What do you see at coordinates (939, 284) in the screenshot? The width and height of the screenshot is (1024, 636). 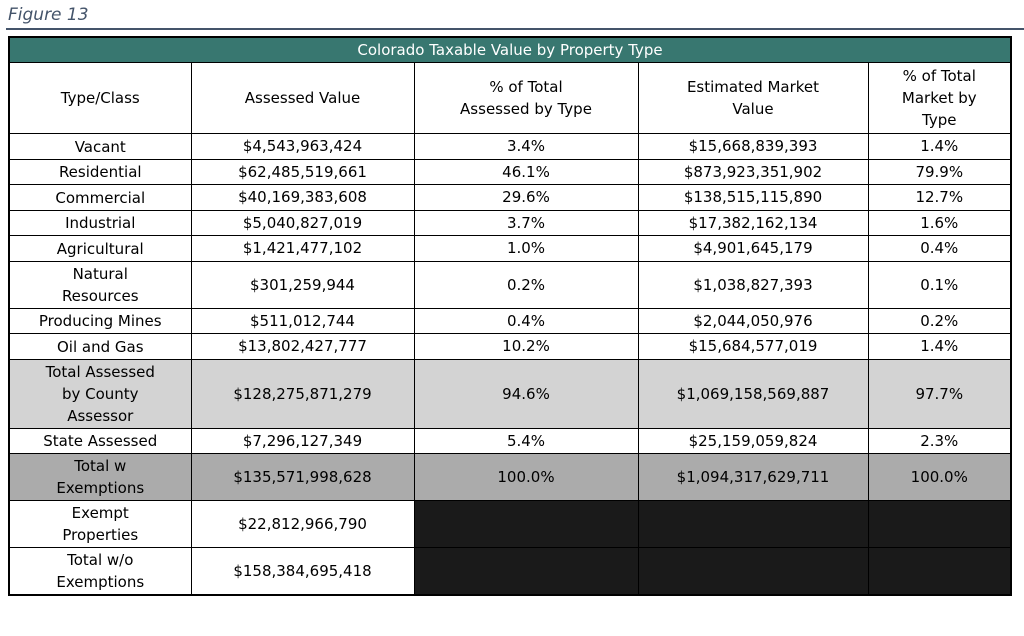 I see `pct-market-cell: 0.1%` at bounding box center [939, 284].